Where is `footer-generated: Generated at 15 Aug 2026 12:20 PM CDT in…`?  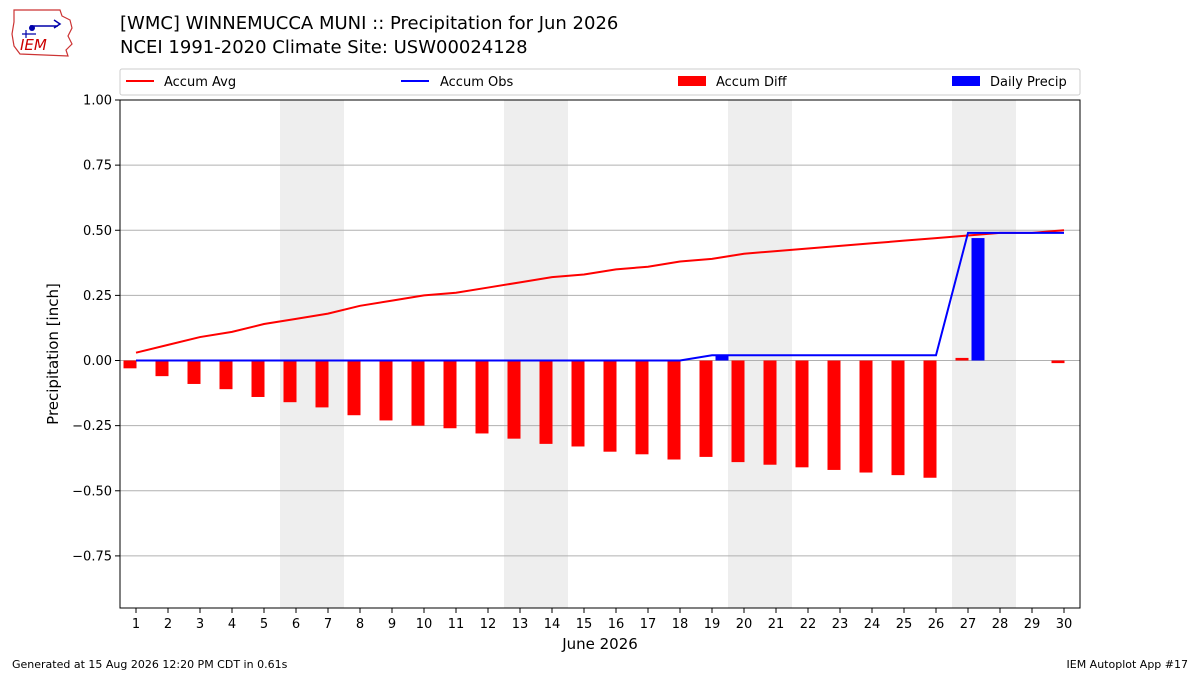 footer-generated: Generated at 15 Aug 2026 12:20 PM CDT in… is located at coordinates (150, 664).